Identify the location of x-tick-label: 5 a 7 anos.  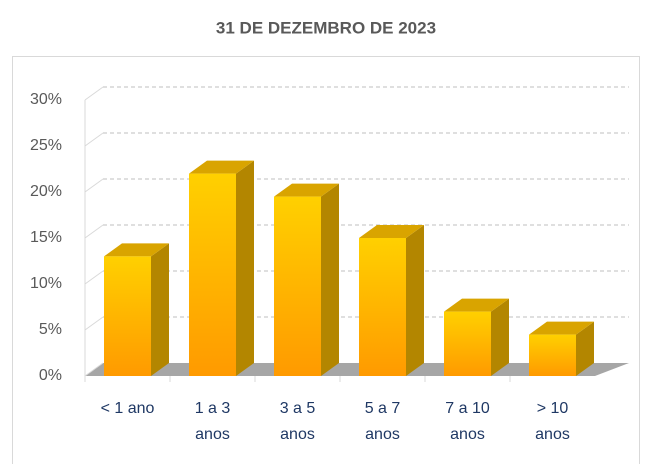
(382, 421).